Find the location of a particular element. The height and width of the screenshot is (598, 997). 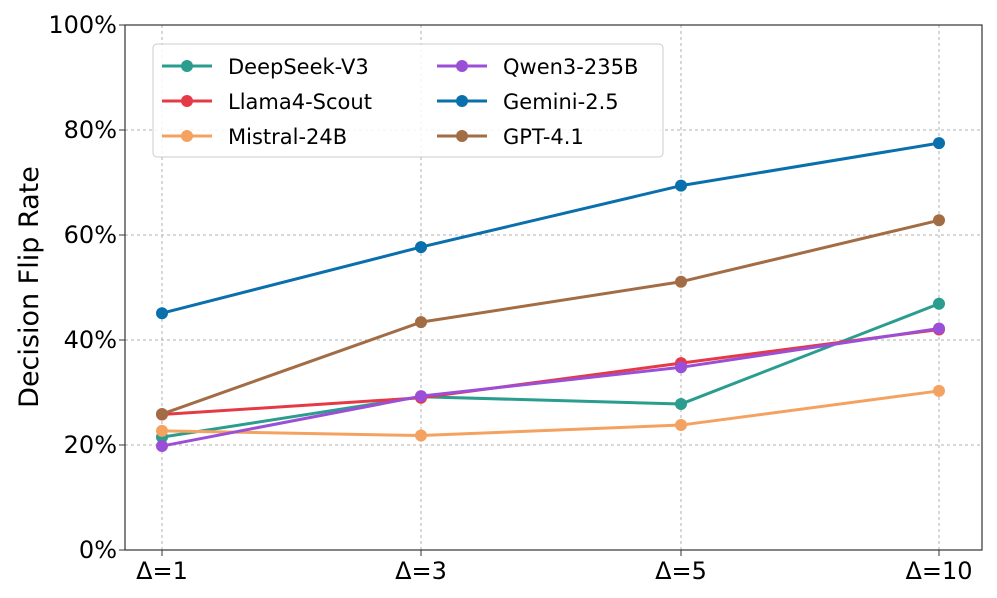

legend-item: Llama4-Scout is located at coordinates (267, 102).